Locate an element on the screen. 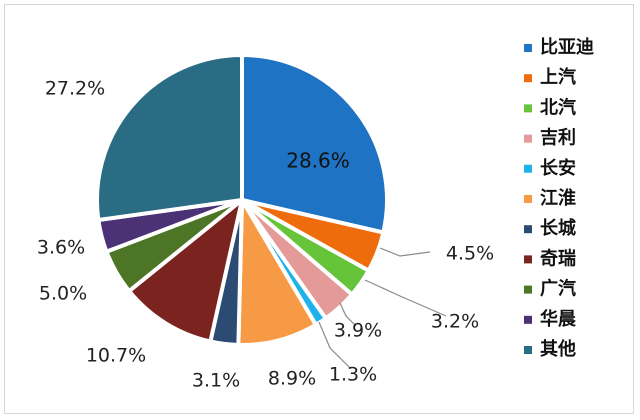 The height and width of the screenshot is (420, 640). legend-label-2: 上汽 is located at coordinates (558, 77).